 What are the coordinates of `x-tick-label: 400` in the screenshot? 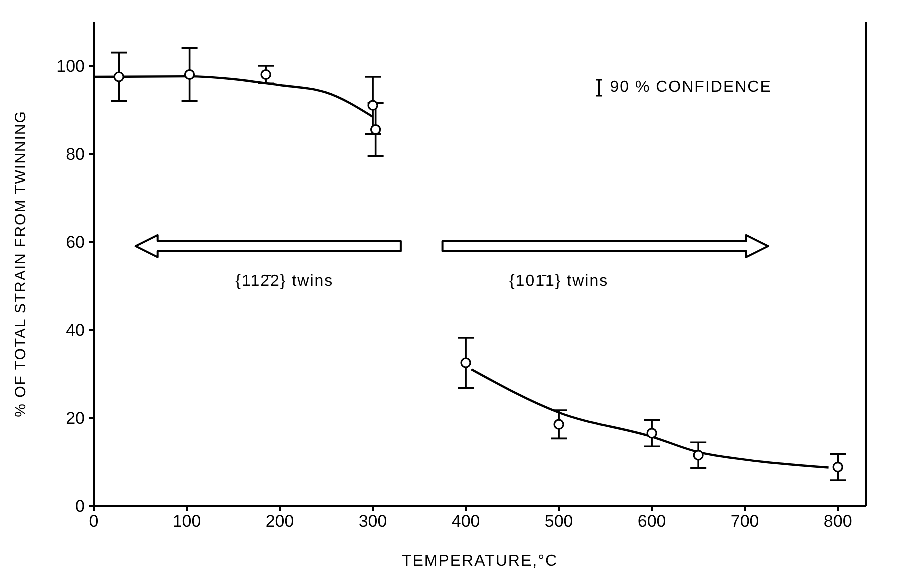 It's located at (466, 522).